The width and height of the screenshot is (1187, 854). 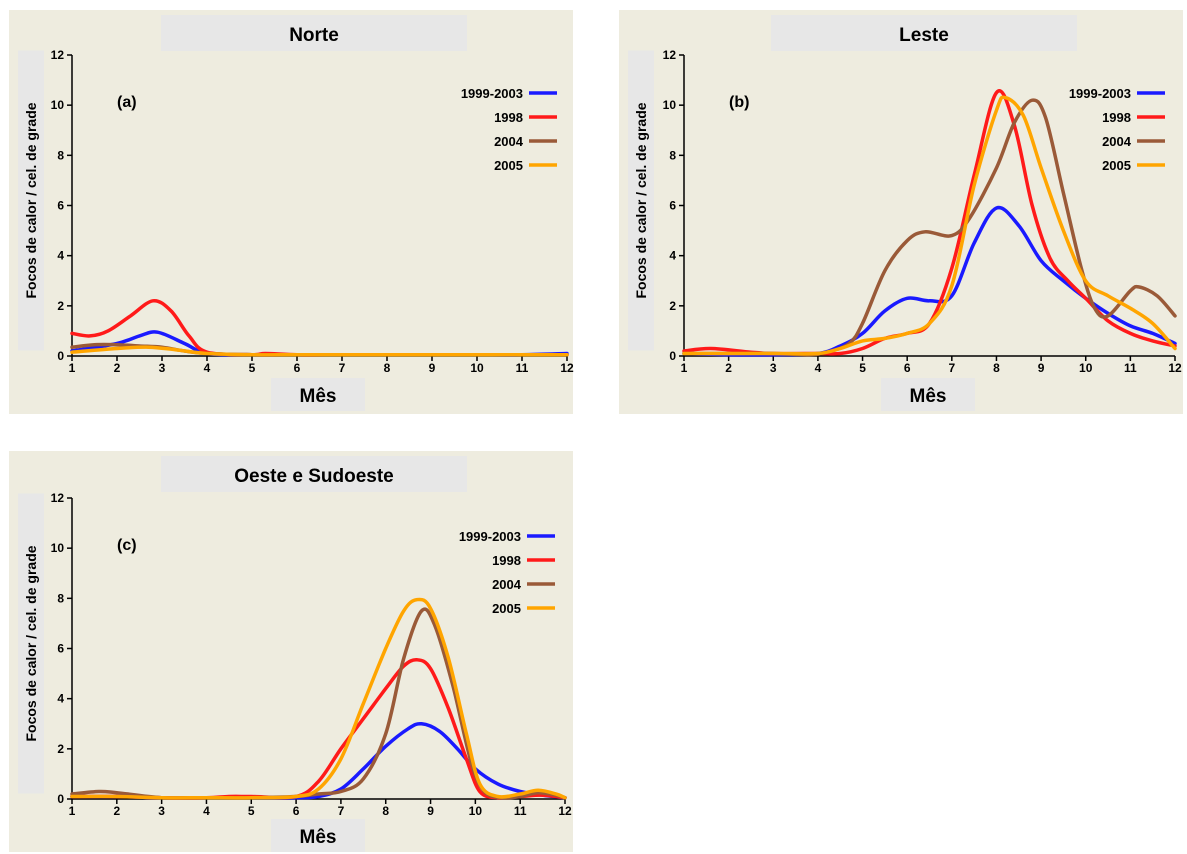 What do you see at coordinates (127, 102) in the screenshot?
I see `panel-tag: (a)` at bounding box center [127, 102].